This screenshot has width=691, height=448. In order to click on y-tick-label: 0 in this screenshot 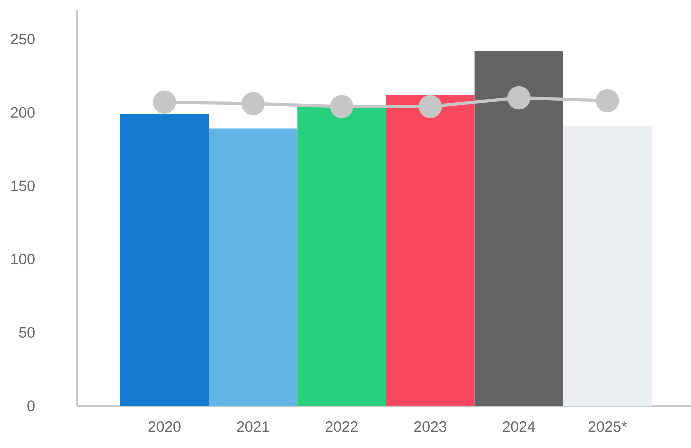, I will do `click(31, 406)`.